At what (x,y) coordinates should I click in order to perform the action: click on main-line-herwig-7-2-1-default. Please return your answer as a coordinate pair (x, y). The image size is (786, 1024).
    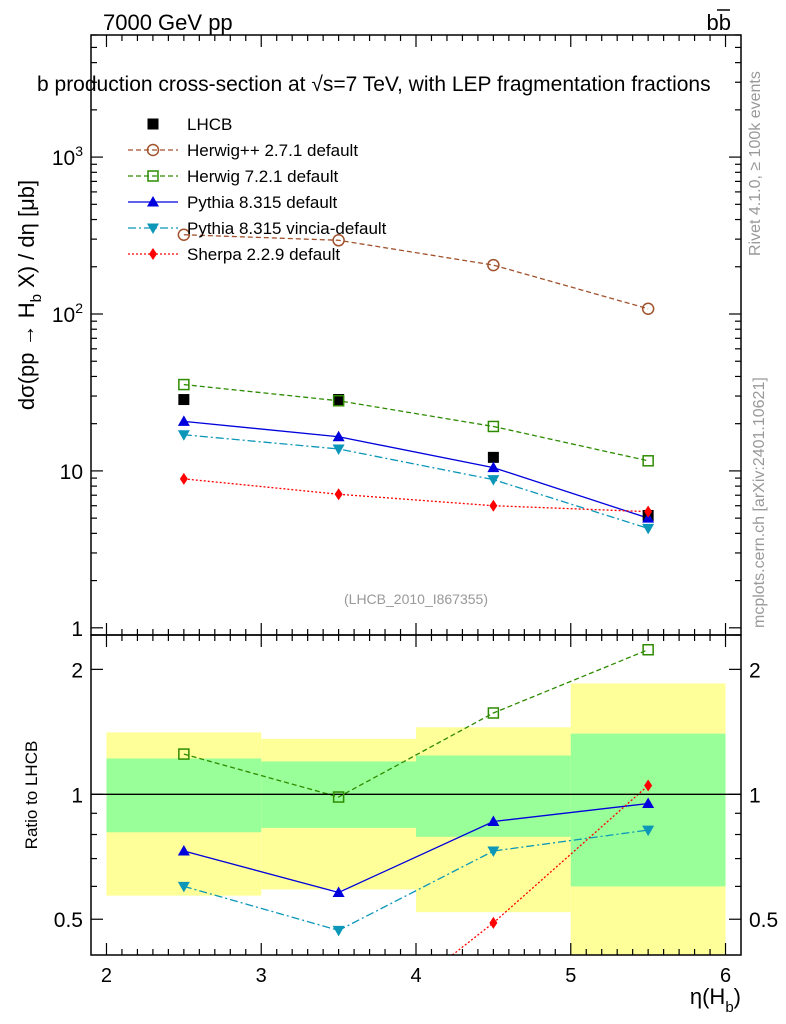
    Looking at the image, I should click on (416, 422).